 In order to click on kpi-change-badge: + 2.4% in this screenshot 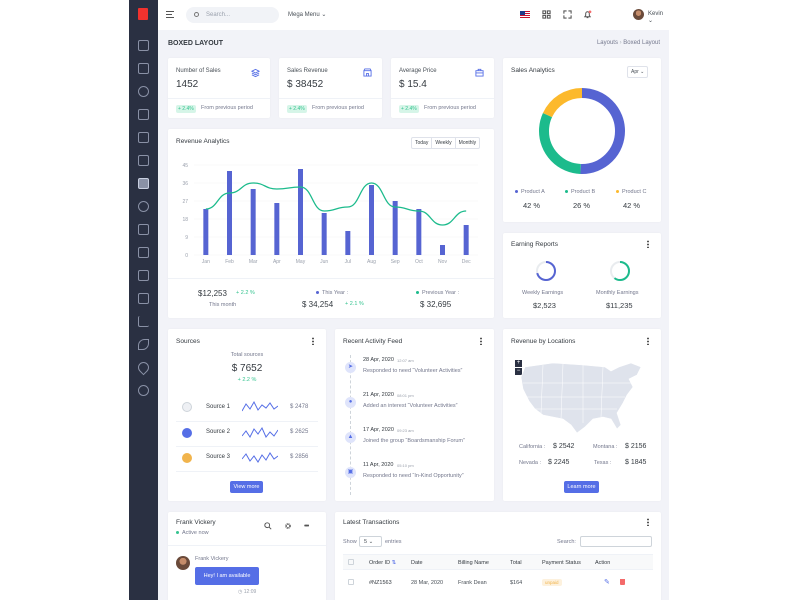, I will do `click(297, 109)`.